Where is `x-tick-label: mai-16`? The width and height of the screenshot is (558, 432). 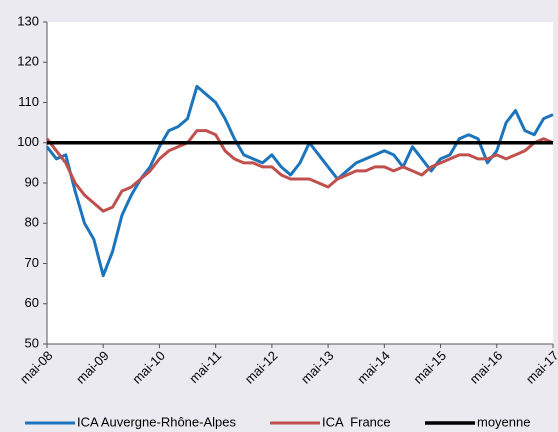
x-tick-label: mai-16 is located at coordinates (486, 367).